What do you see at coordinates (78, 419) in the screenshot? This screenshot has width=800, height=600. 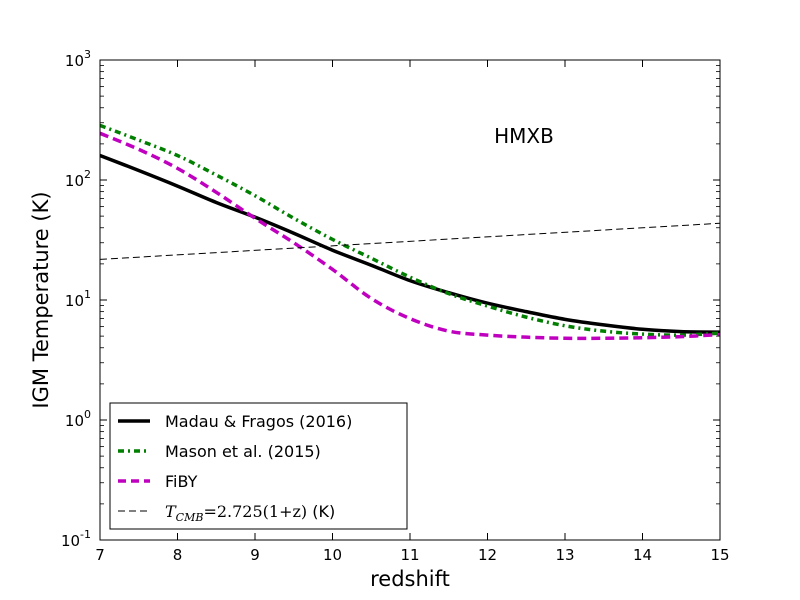 I see `y-tick-label: 10⁰` at bounding box center [78, 419].